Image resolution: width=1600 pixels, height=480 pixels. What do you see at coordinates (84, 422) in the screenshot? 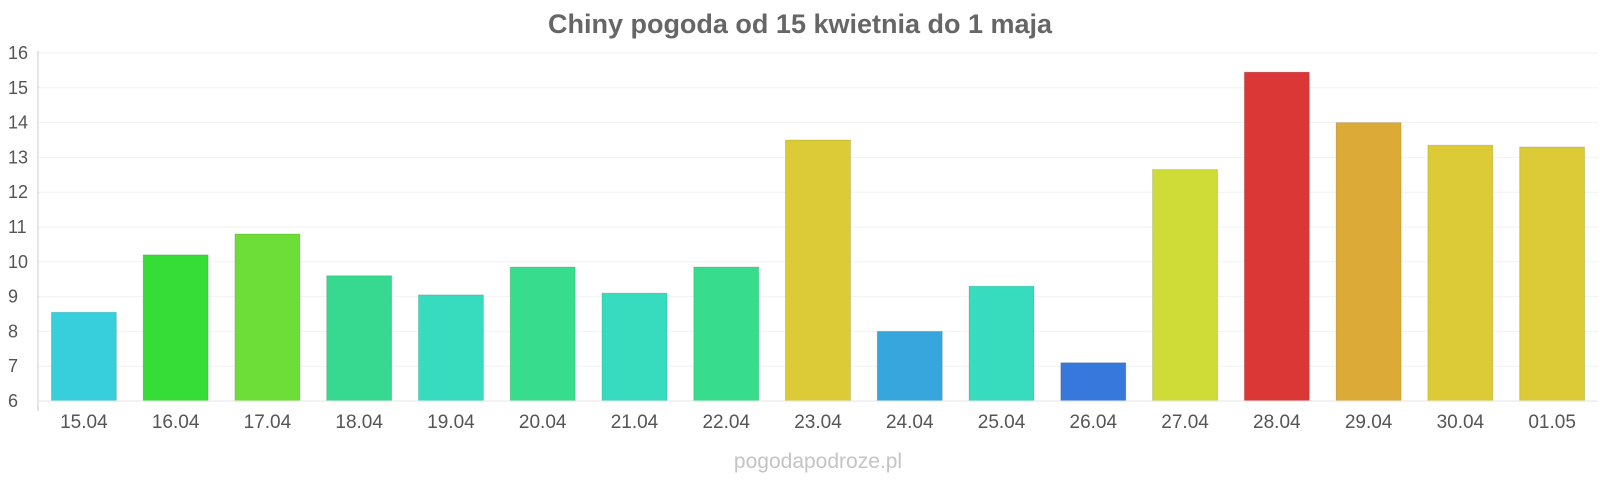
I see `x-tick-label: 15.04` at bounding box center [84, 422].